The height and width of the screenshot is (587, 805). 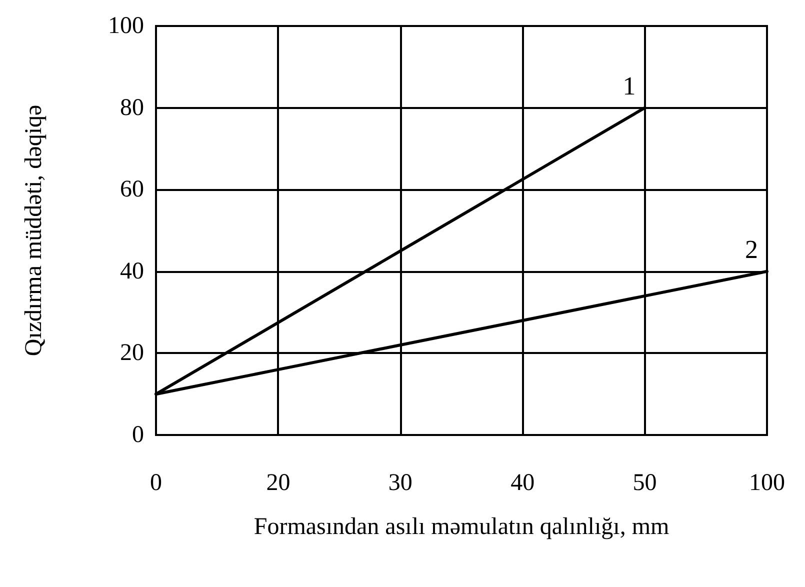 I want to click on y-axis-title: Qızdırma müddəti, dəqiqə, so click(x=34, y=230).